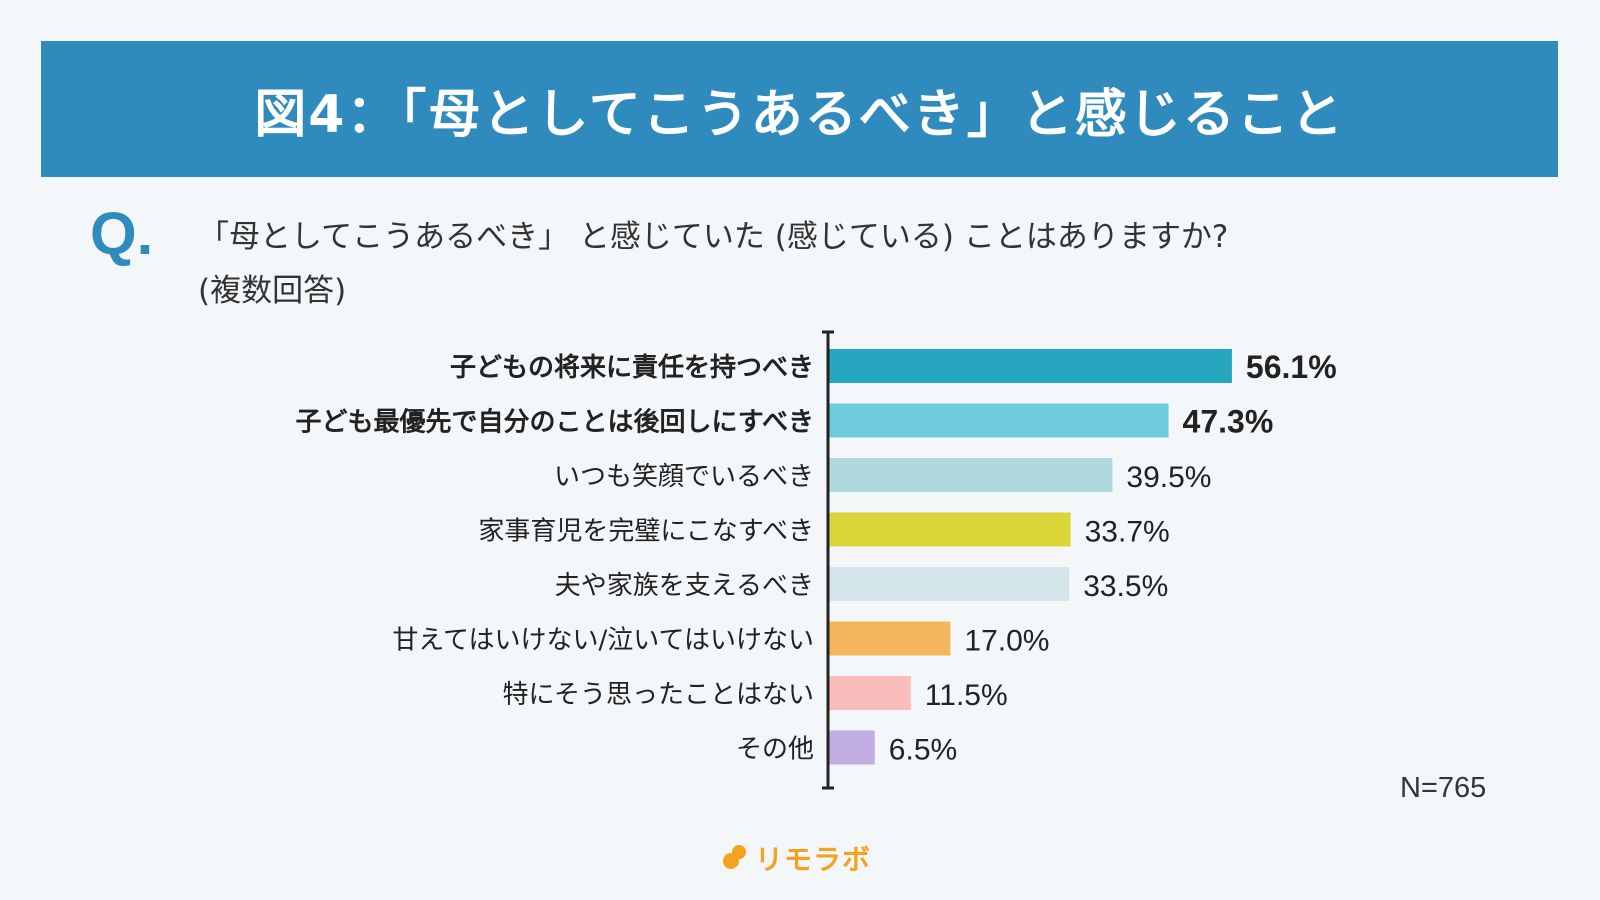  What do you see at coordinates (1228, 422) in the screenshot?
I see `value-label-2: 47.3%` at bounding box center [1228, 422].